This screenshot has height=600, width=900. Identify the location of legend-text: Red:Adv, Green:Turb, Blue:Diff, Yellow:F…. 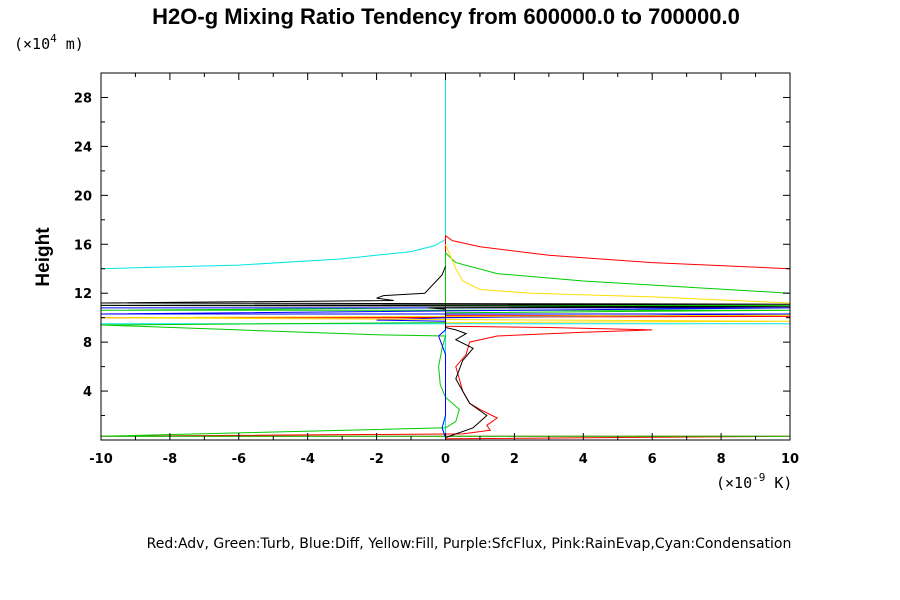
(469, 544).